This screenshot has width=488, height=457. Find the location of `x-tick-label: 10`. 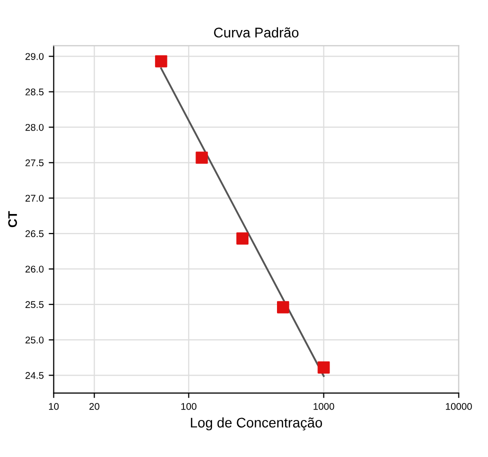

x-tick-label: 10 is located at coordinates (54, 406).